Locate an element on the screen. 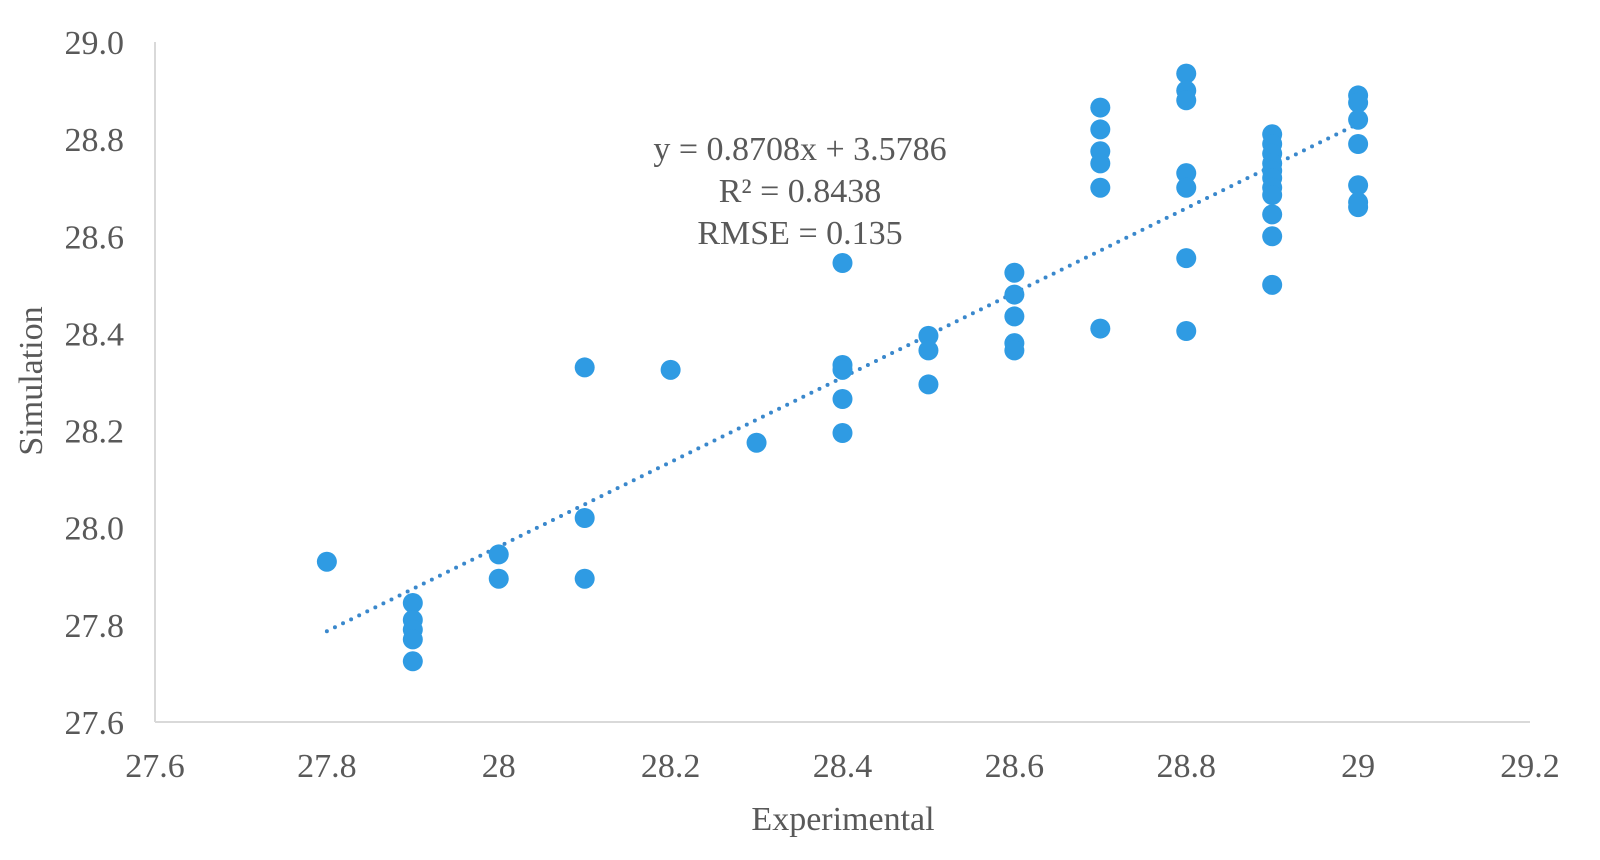 This screenshot has width=1600, height=860. x-tick-label: 27.6 is located at coordinates (155, 766).